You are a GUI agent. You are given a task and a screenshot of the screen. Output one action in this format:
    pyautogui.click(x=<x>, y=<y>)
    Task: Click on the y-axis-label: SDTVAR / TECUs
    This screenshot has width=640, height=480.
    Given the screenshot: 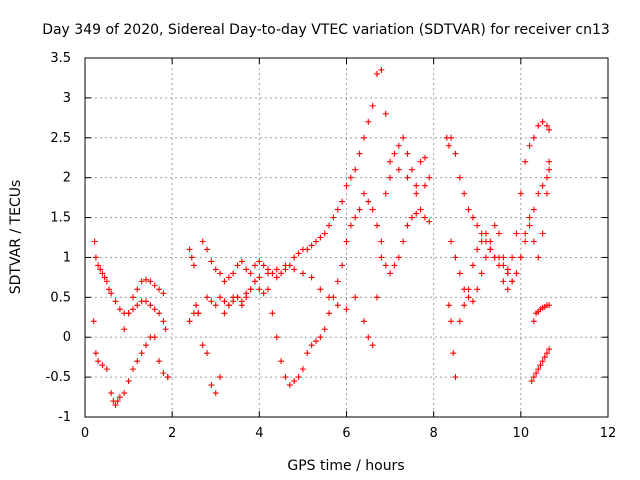 What is the action you would take?
    pyautogui.click(x=16, y=237)
    